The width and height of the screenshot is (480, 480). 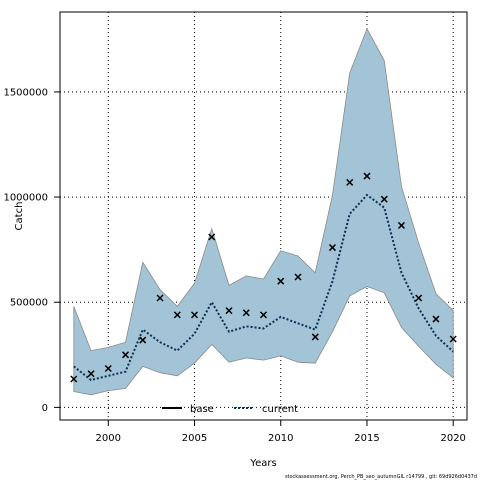 I want to click on y-axis: 0 500000 1000000 1500000, so click(x=31, y=250).